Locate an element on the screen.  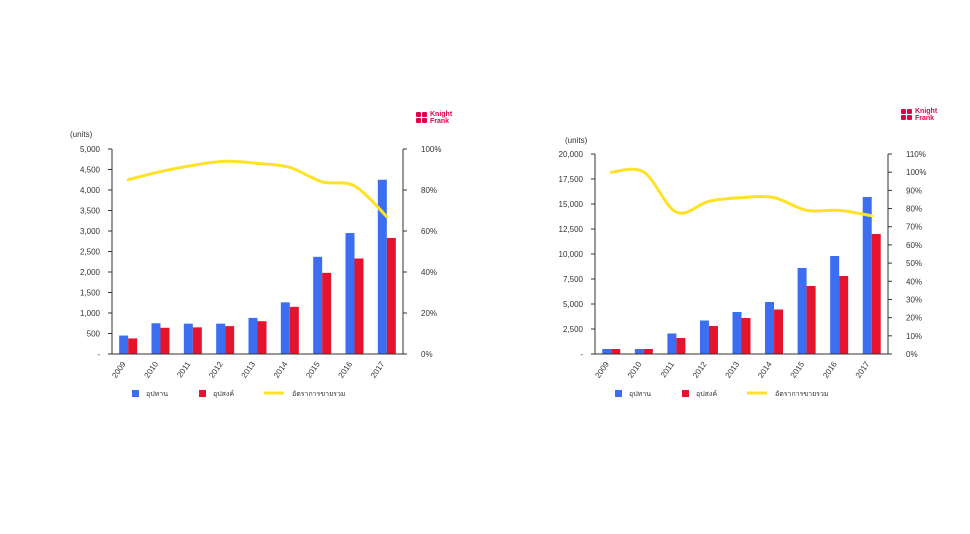
y-tick-label: 4,500 is located at coordinates (90, 170).